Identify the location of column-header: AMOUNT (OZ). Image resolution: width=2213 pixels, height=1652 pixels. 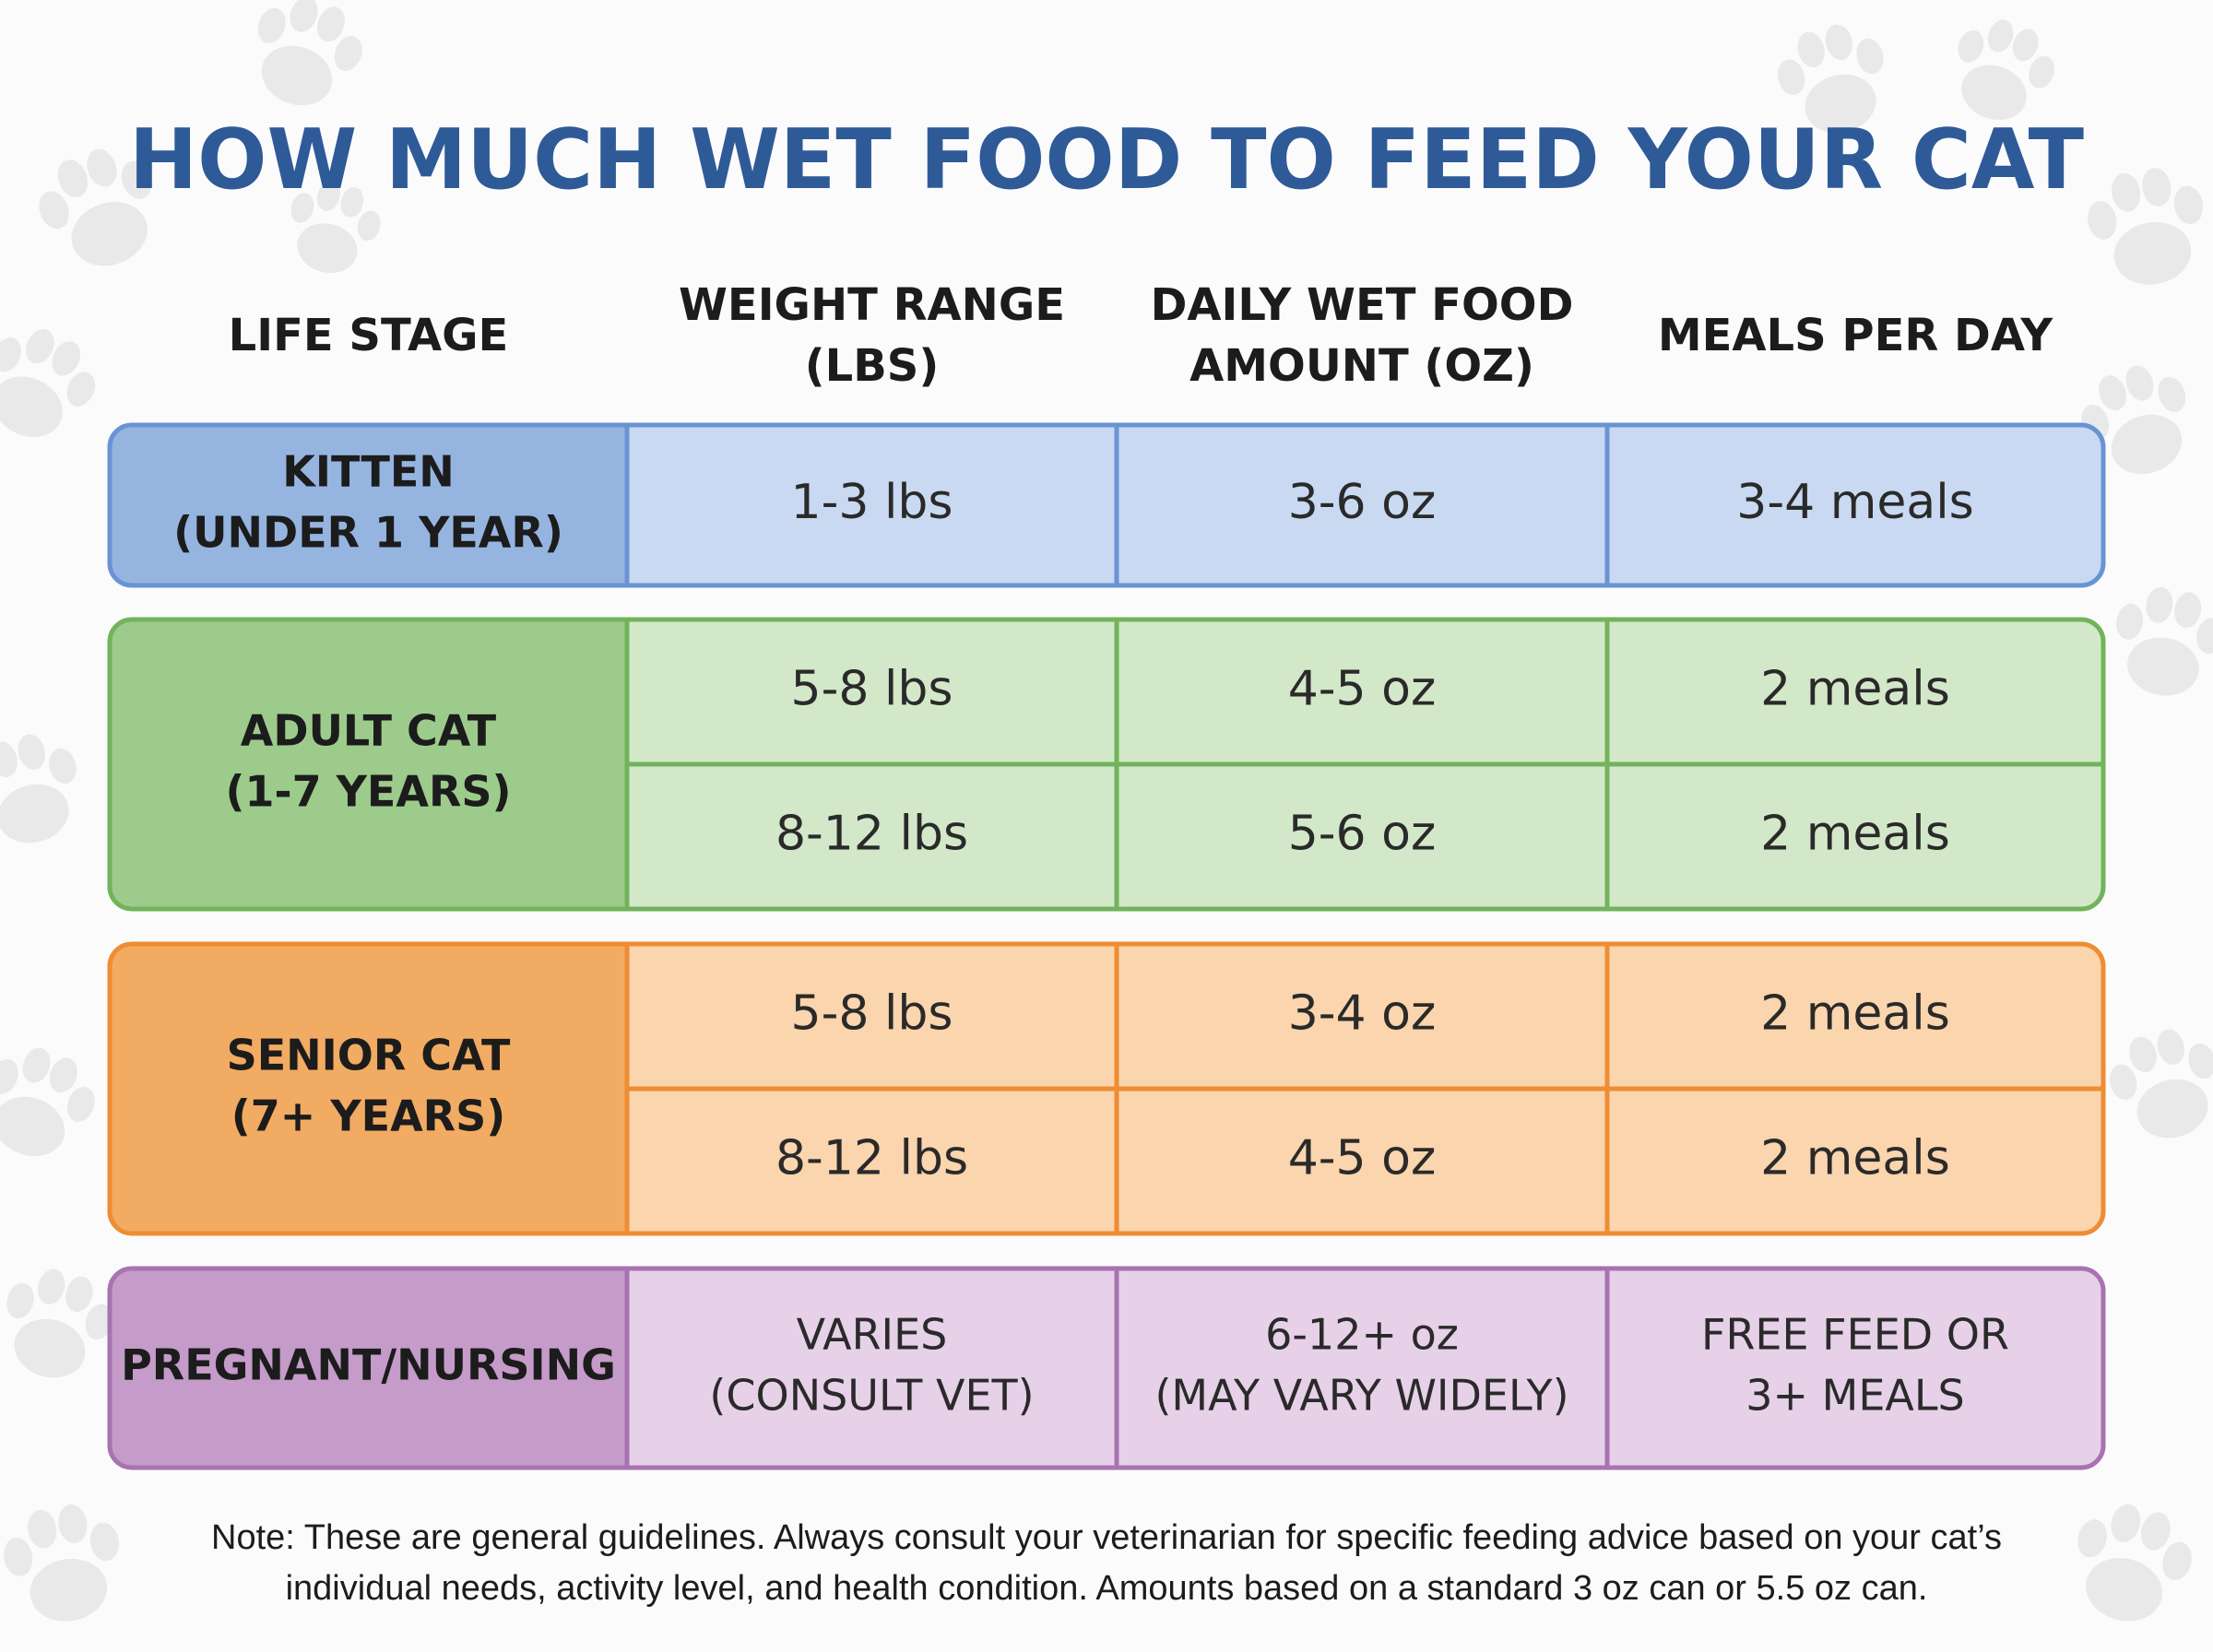
(1361, 366).